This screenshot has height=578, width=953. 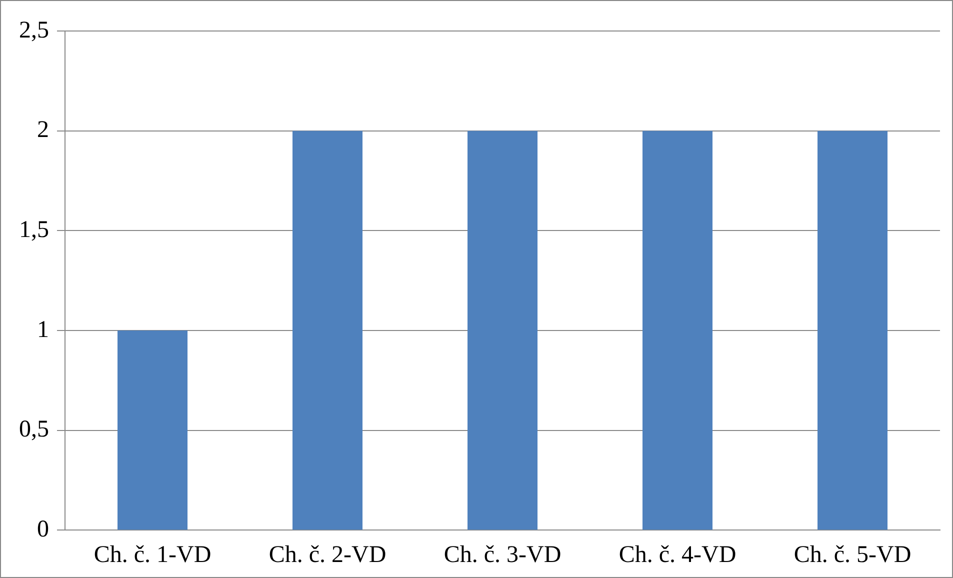 I want to click on y-tick-label: 2, so click(x=43, y=130).